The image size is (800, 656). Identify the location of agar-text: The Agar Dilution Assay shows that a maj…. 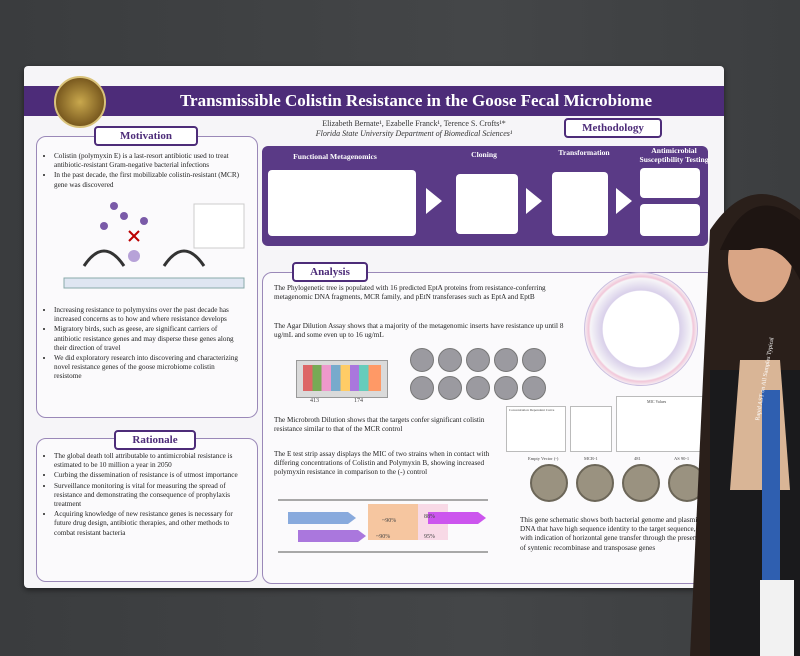
(419, 331).